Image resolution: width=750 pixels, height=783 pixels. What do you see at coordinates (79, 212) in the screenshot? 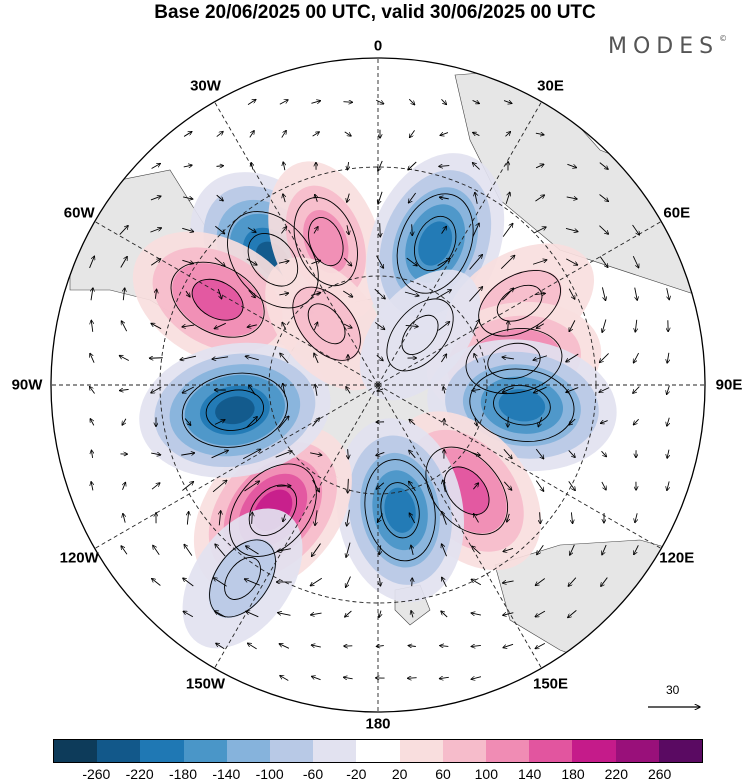
I see `longitude-label: 60W` at bounding box center [79, 212].